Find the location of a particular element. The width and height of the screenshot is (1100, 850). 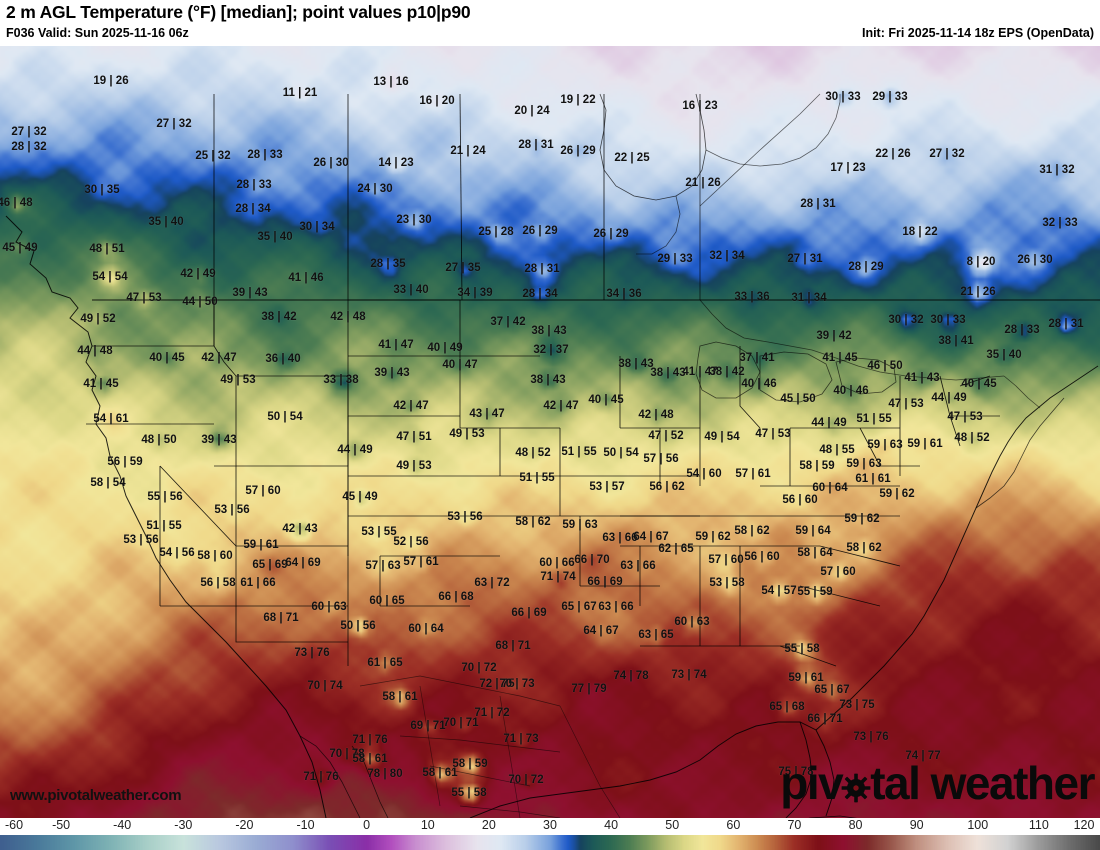

point-value-label: 25 | 28 is located at coordinates (496, 232).